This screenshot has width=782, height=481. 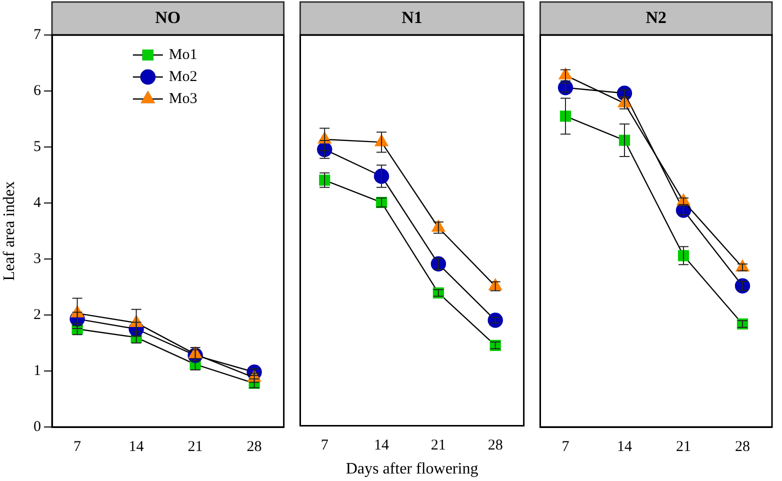 I want to click on y-tick-label: 3, so click(x=37, y=258).